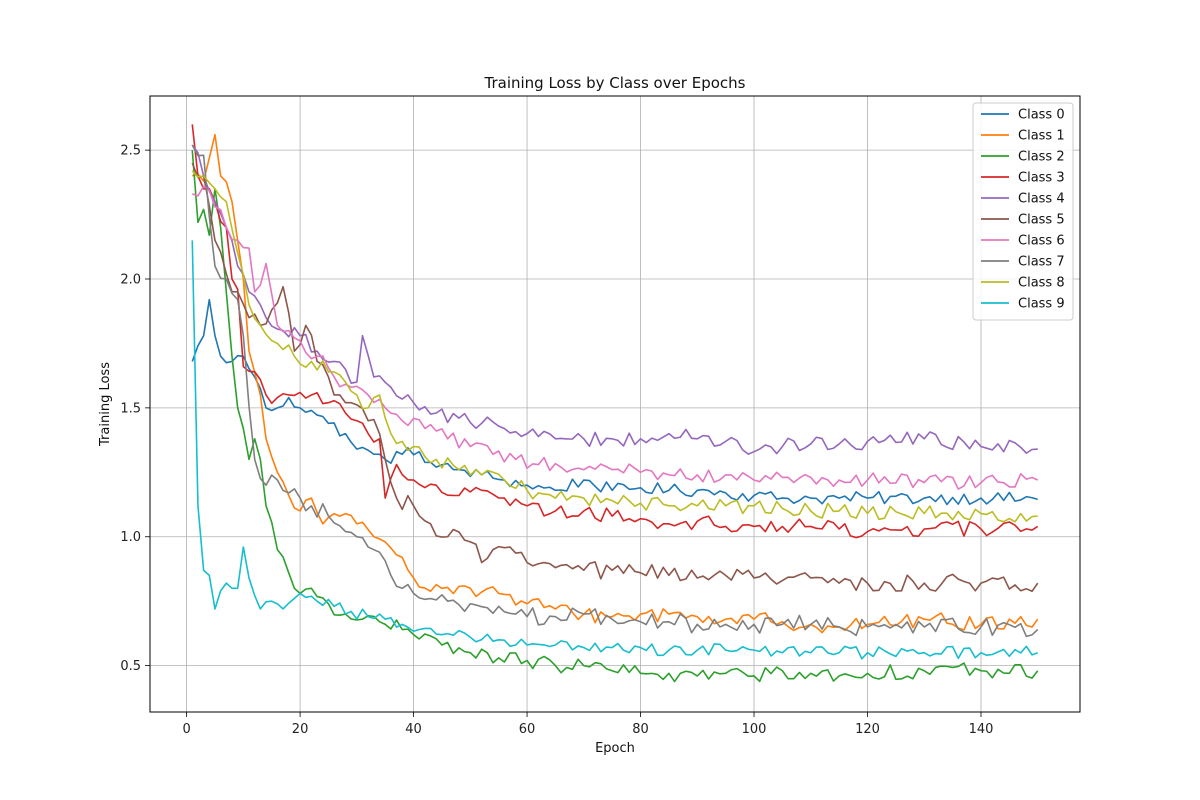  Describe the element at coordinates (615, 748) in the screenshot. I see `x-axis-label: Epoch` at that location.